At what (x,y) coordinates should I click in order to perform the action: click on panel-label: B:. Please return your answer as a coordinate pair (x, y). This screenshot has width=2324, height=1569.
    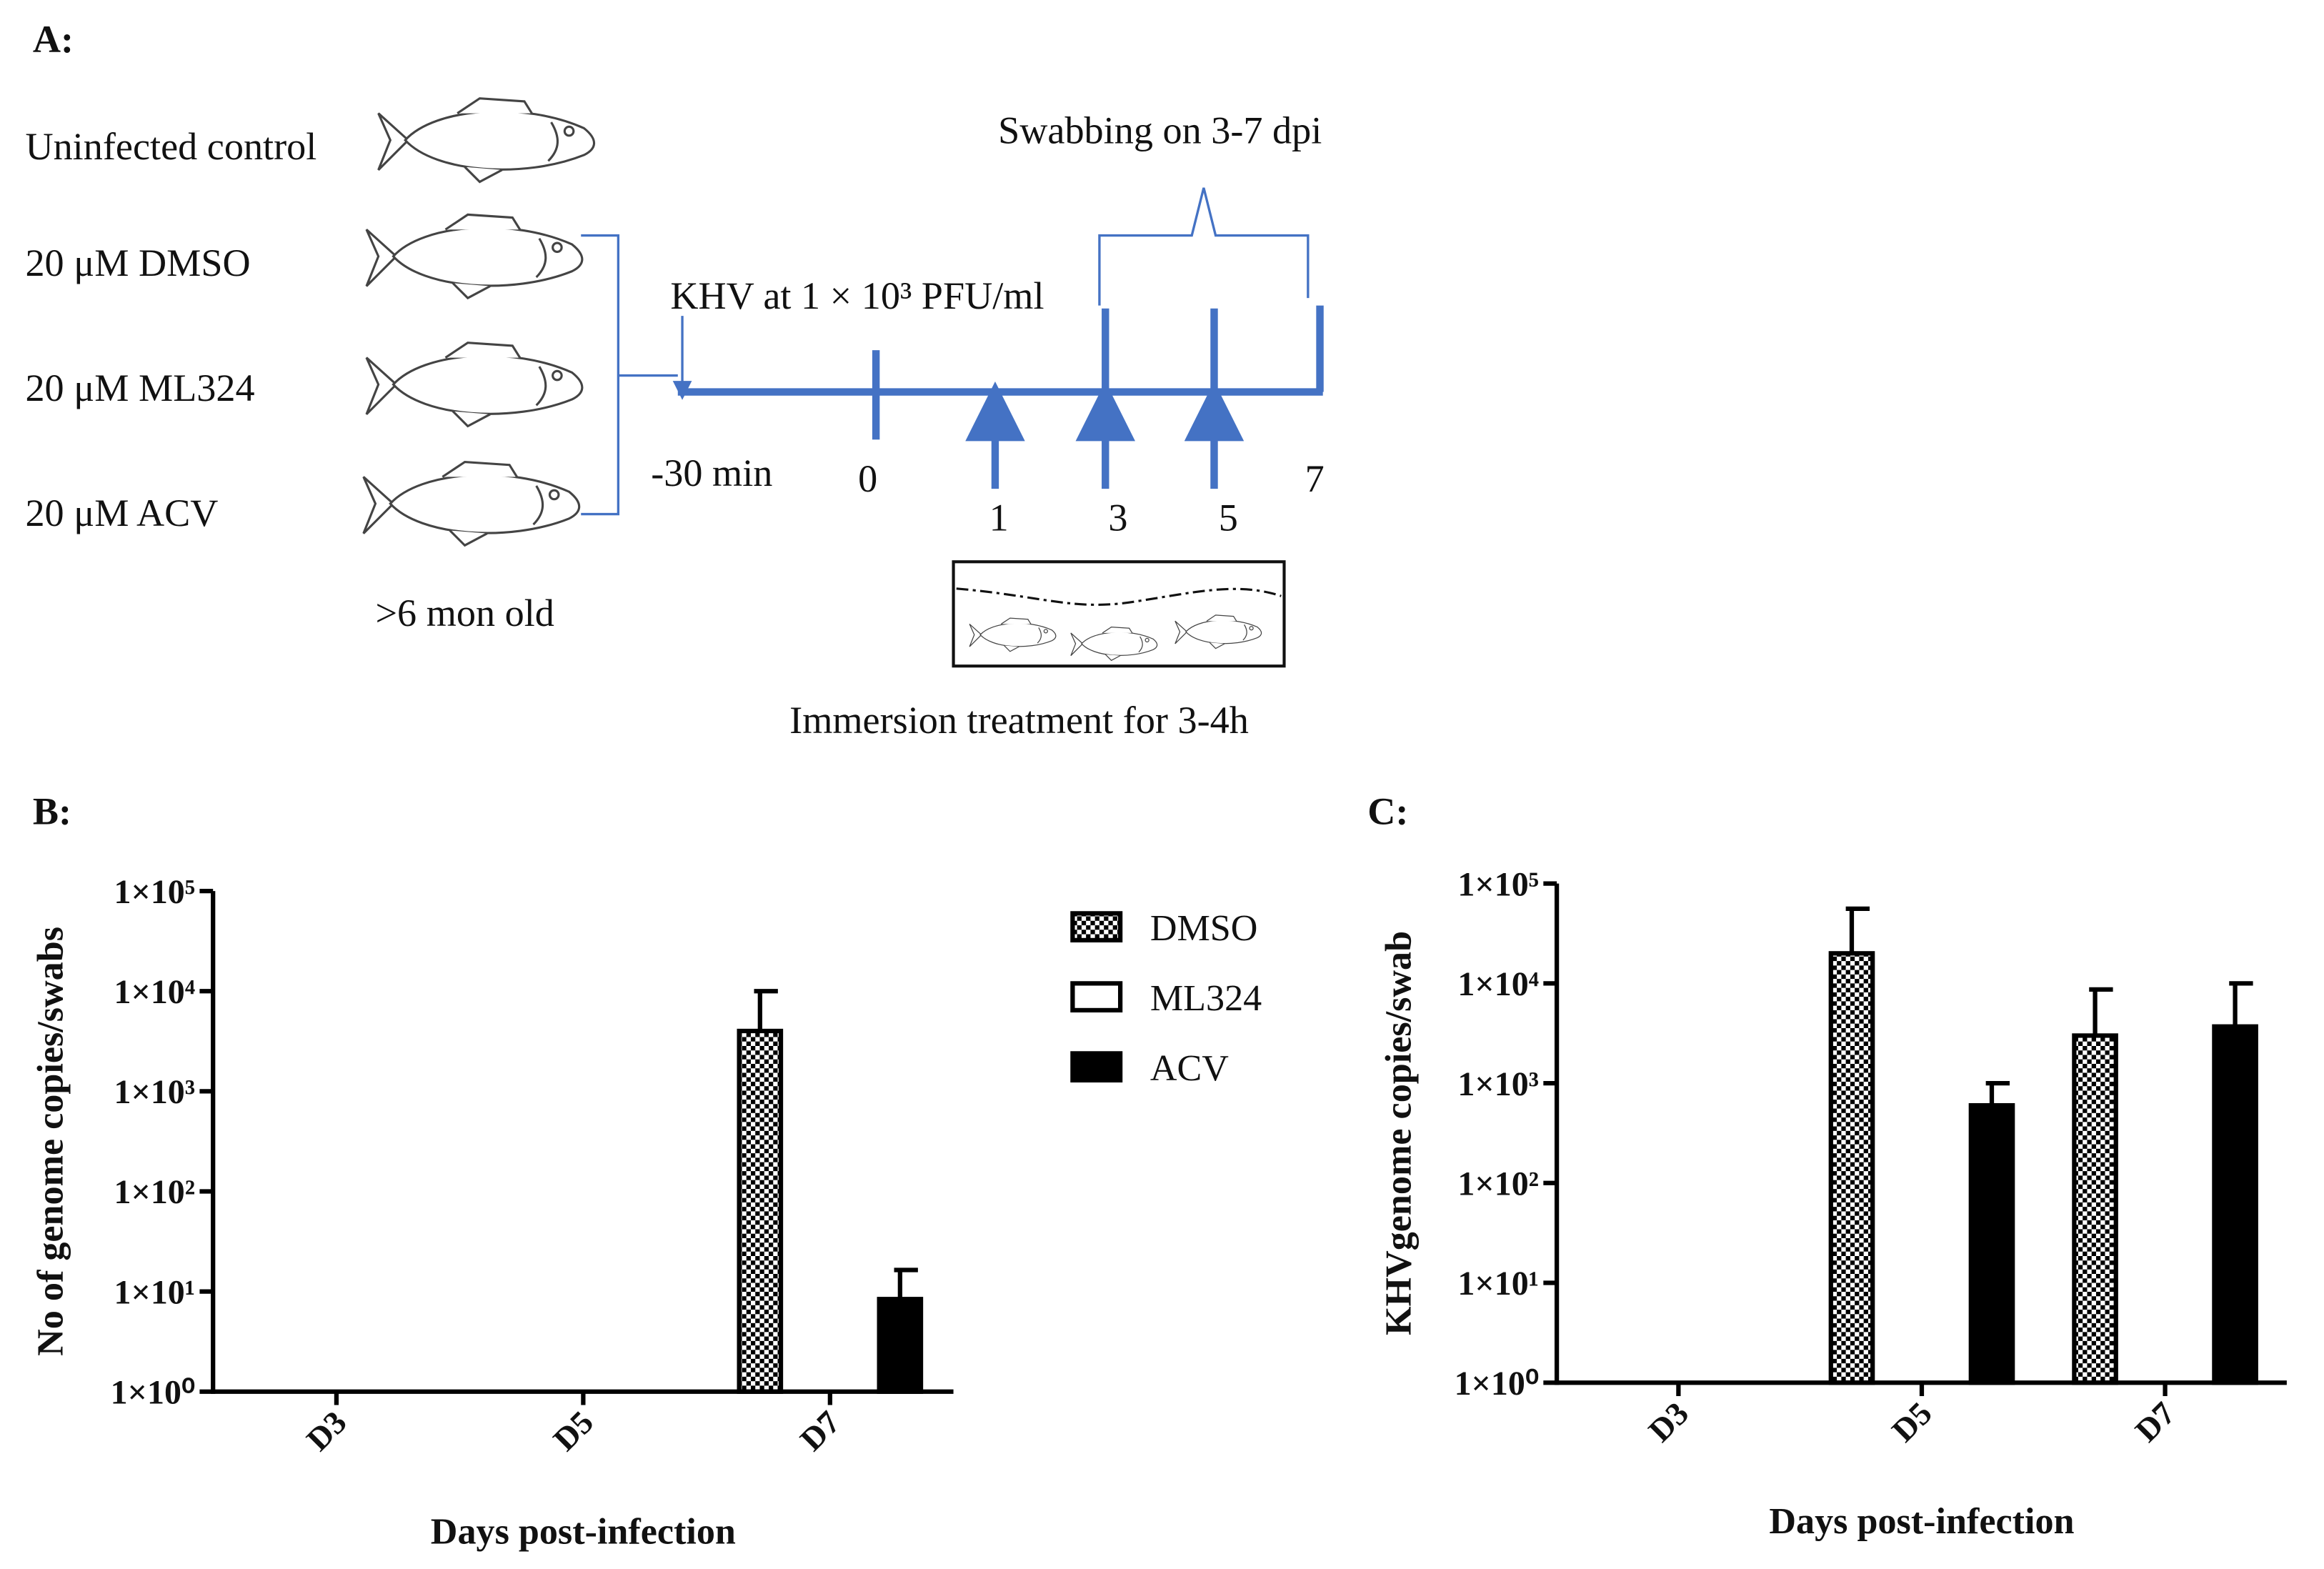
    Looking at the image, I should click on (52, 811).